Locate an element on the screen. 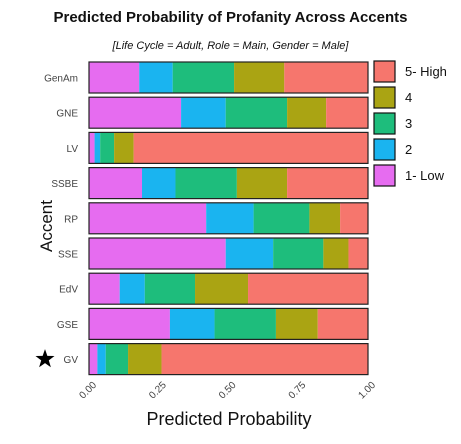 This screenshot has height=444, width=461. bar-segment-RP-1-low is located at coordinates (148, 218).